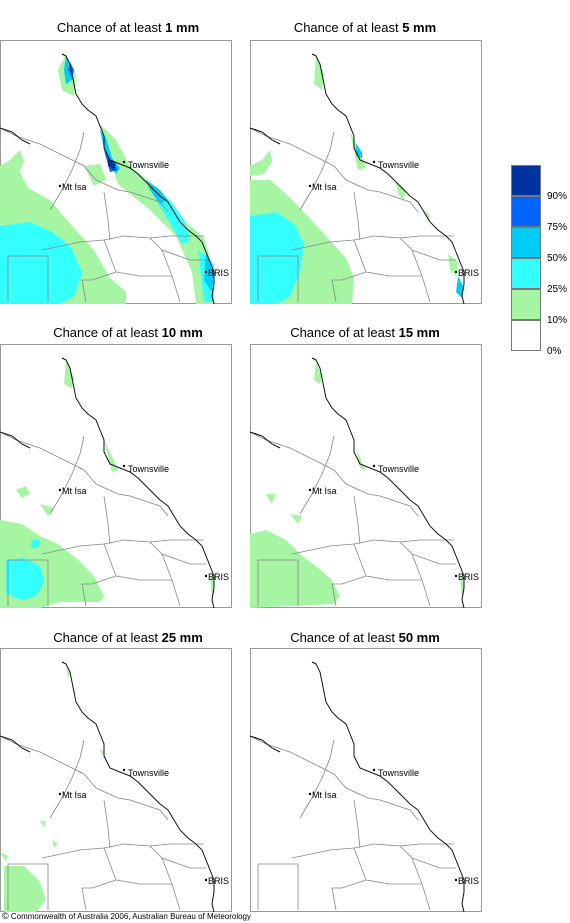 The width and height of the screenshot is (570, 923). I want to click on panel-title-amount: 25 mm, so click(182, 637).